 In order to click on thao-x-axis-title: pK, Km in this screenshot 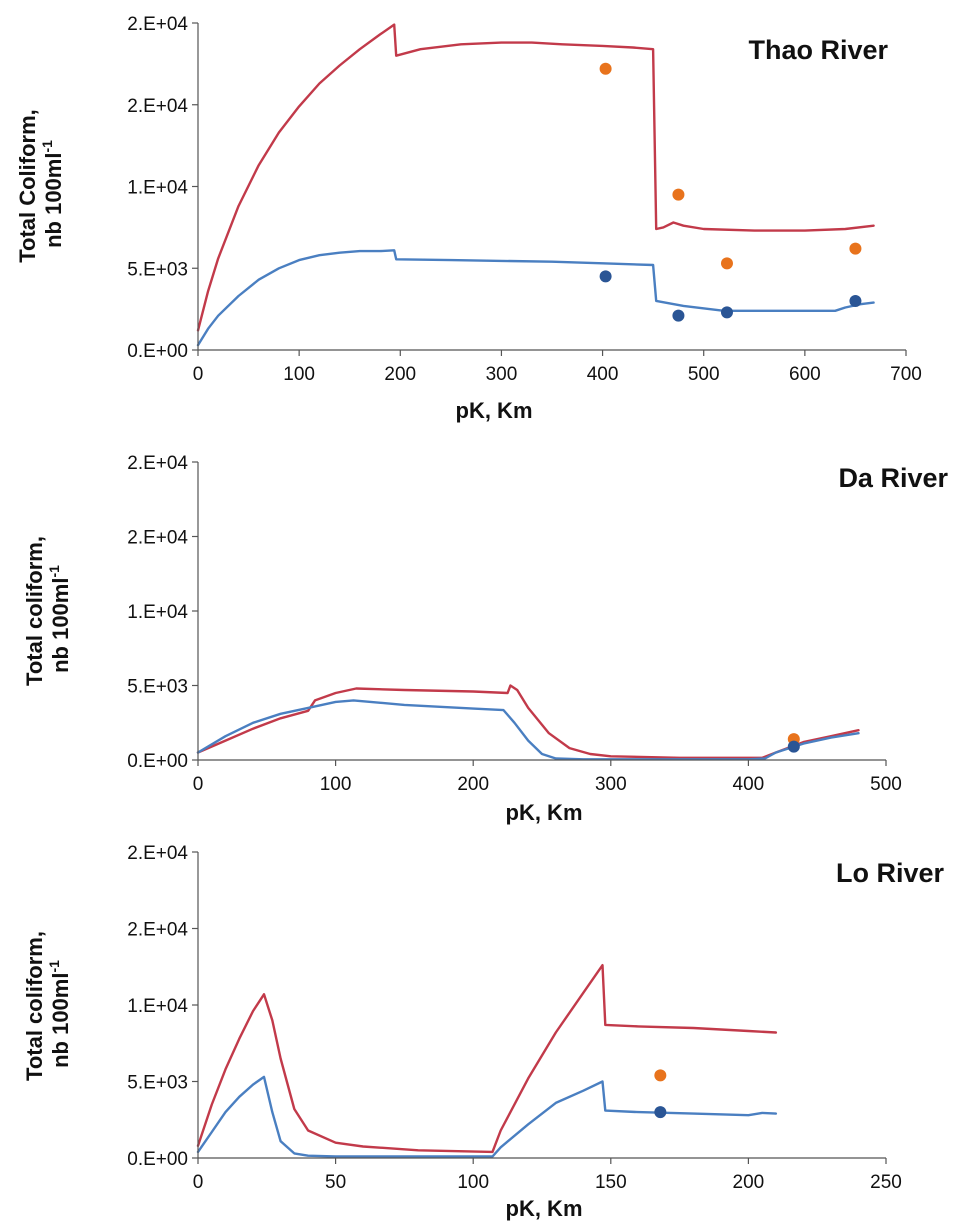, I will do `click(494, 410)`.